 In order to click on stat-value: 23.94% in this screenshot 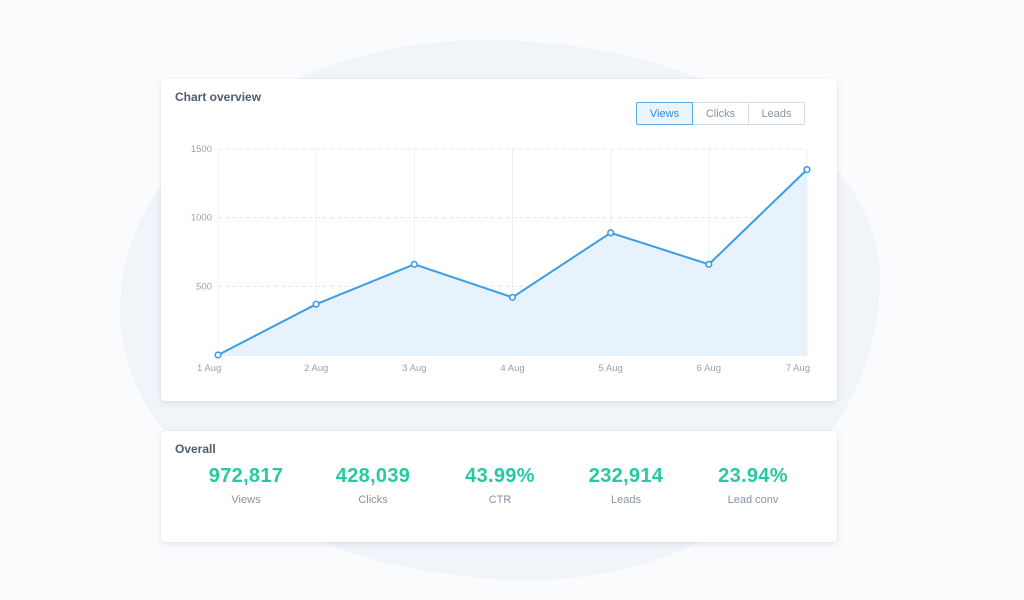, I will do `click(753, 476)`.